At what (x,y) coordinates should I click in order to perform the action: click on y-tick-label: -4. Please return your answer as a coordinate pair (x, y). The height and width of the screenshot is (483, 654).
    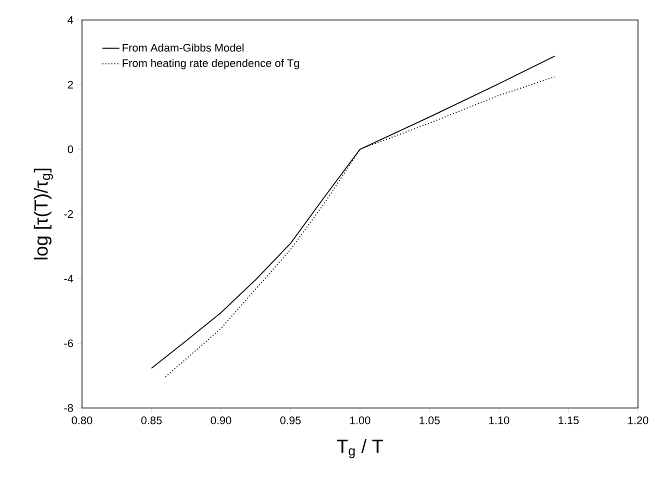
    Looking at the image, I should click on (69, 278).